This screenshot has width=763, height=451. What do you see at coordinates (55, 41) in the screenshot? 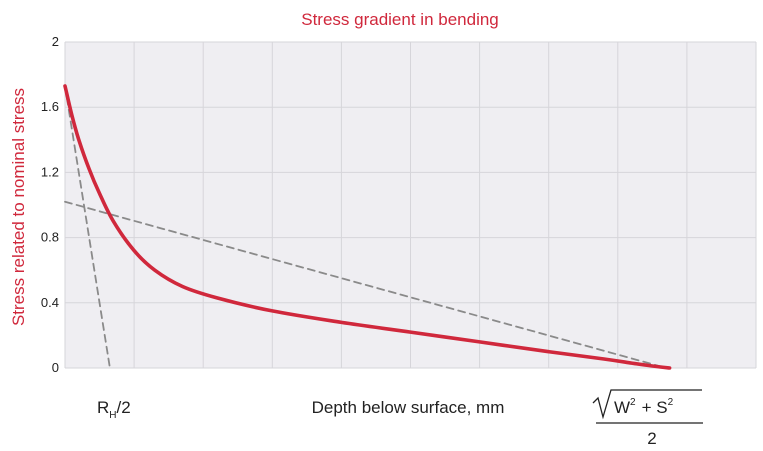
I see `y-tick-label-5: 2` at bounding box center [55, 41].